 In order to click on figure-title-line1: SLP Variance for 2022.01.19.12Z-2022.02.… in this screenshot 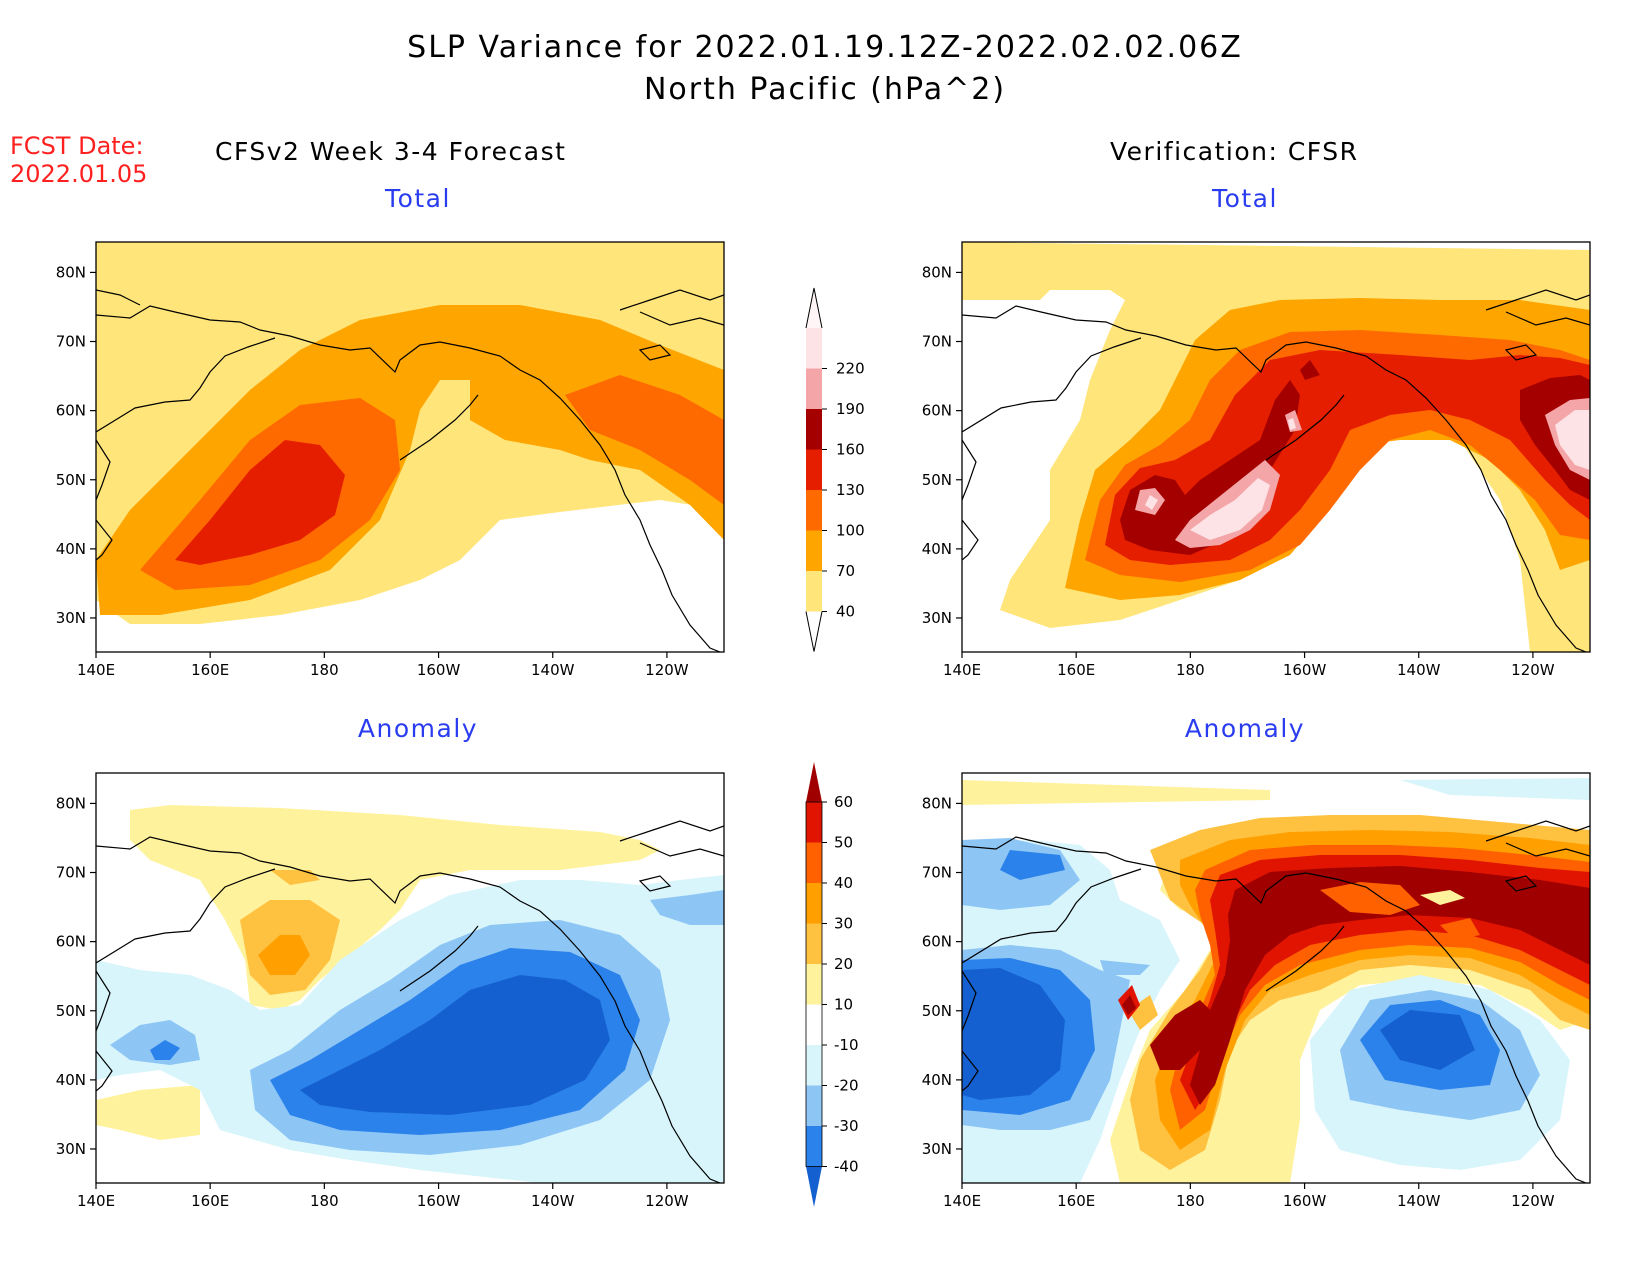, I will do `click(825, 47)`.